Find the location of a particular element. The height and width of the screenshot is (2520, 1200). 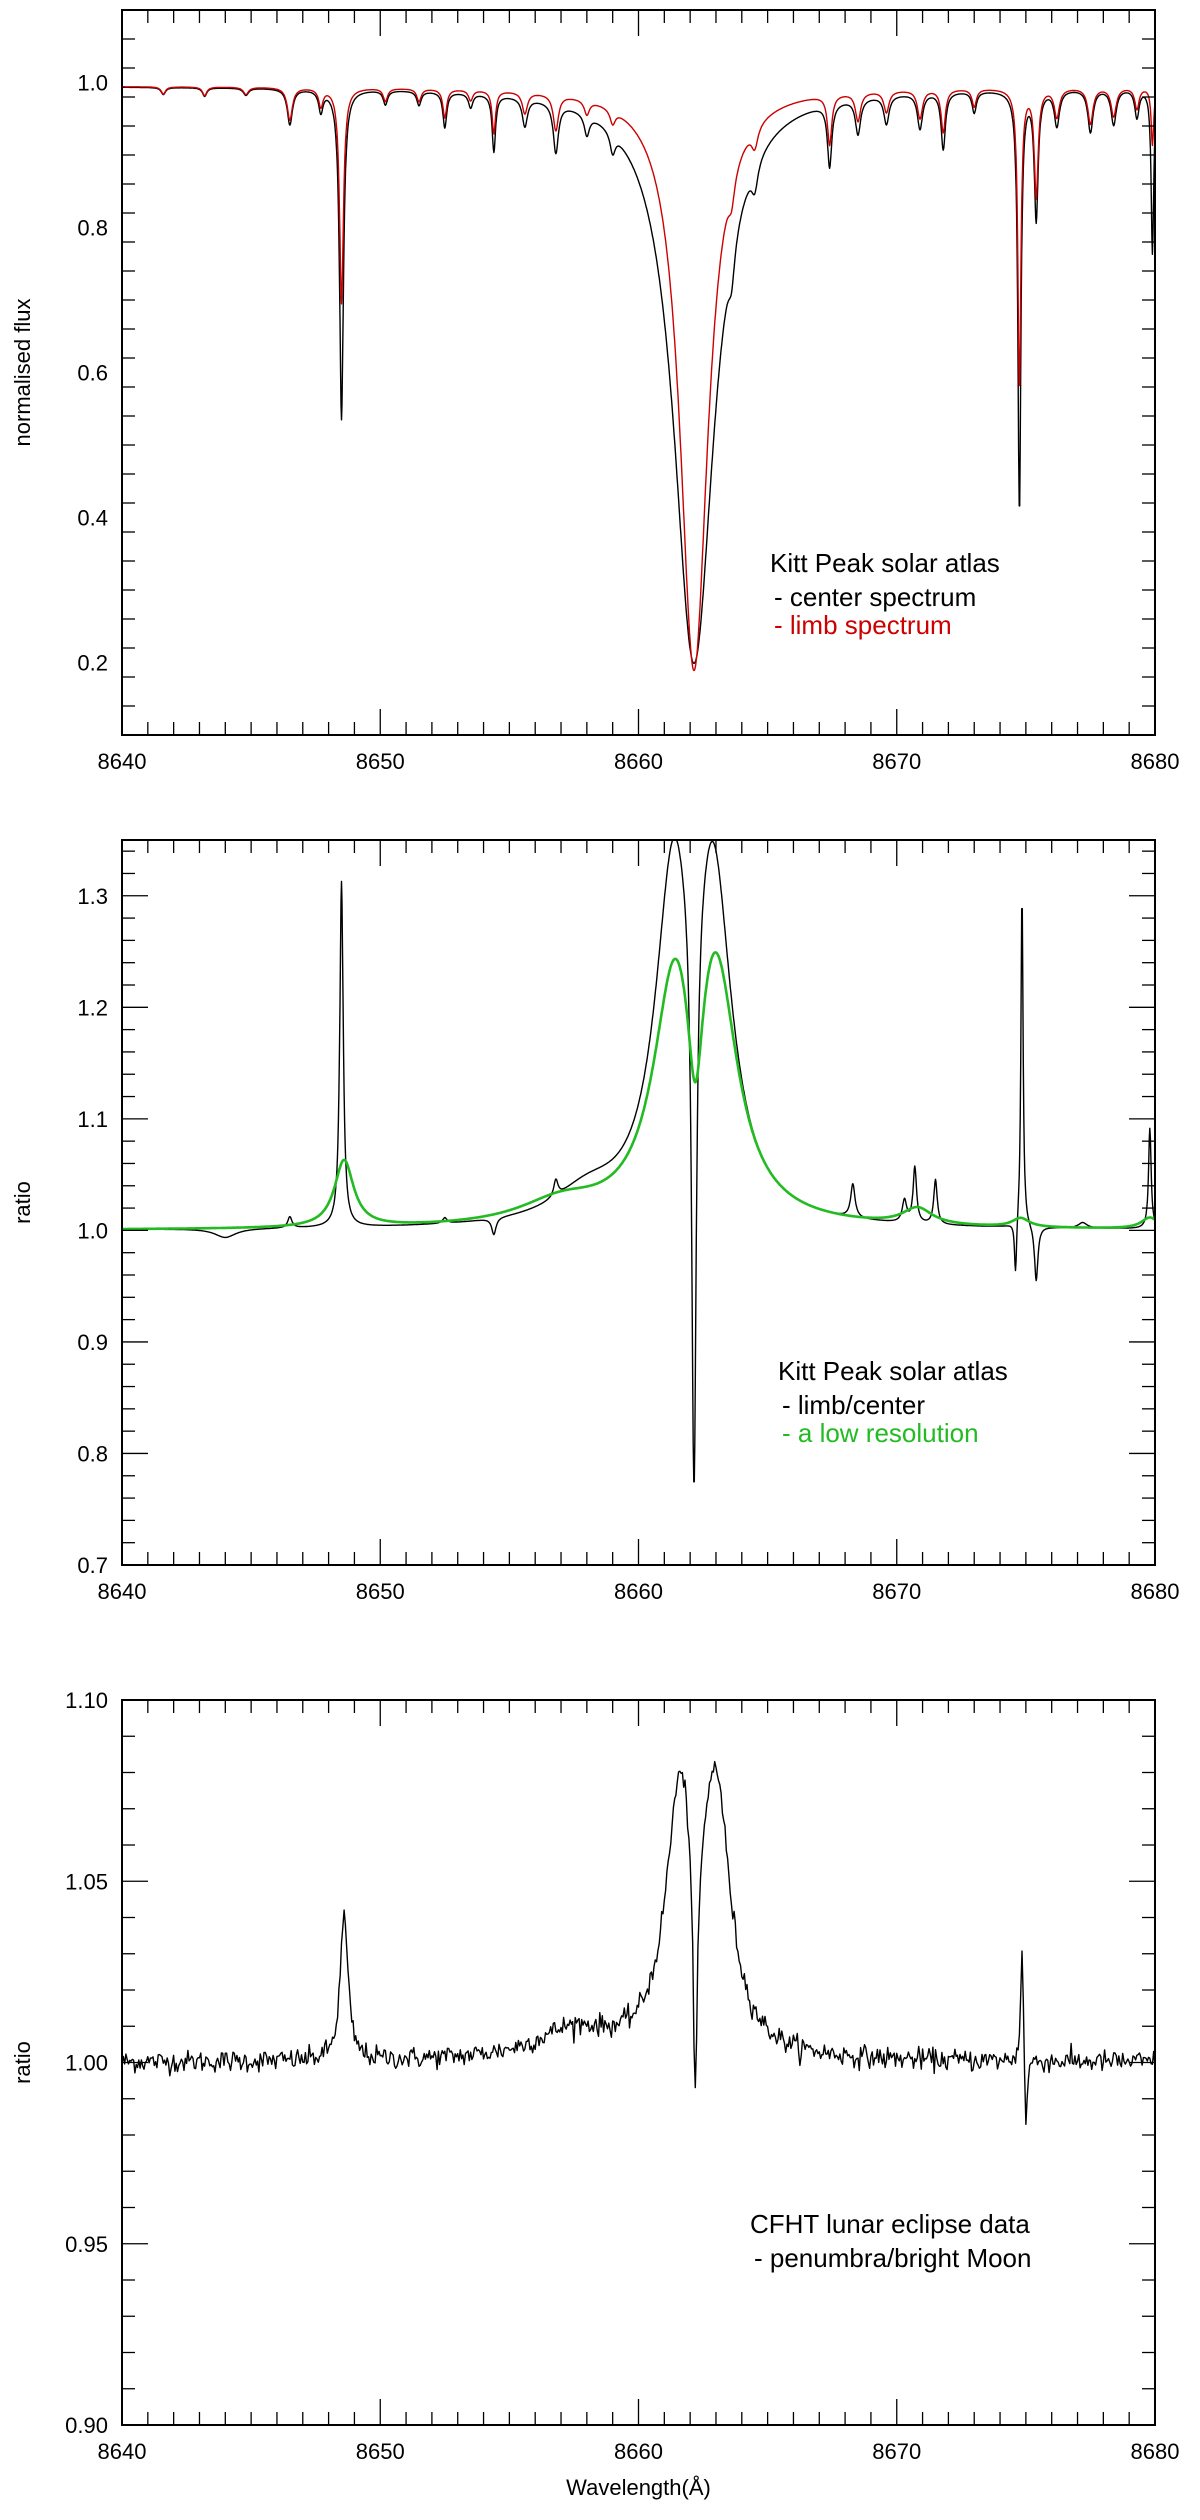

legend-entry: - center spectrum is located at coordinates (875, 597).